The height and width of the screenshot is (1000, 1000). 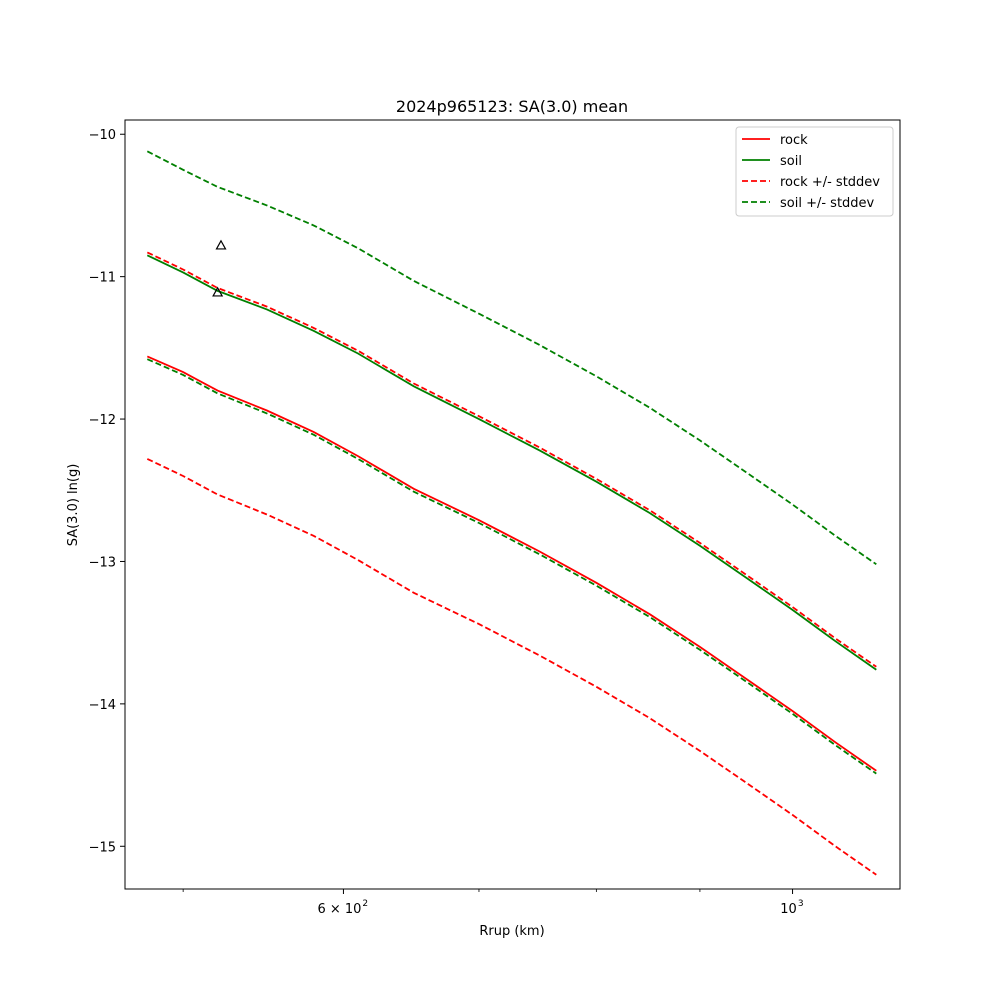 What do you see at coordinates (102, 420) in the screenshot?
I see `y-tick-label: −12` at bounding box center [102, 420].